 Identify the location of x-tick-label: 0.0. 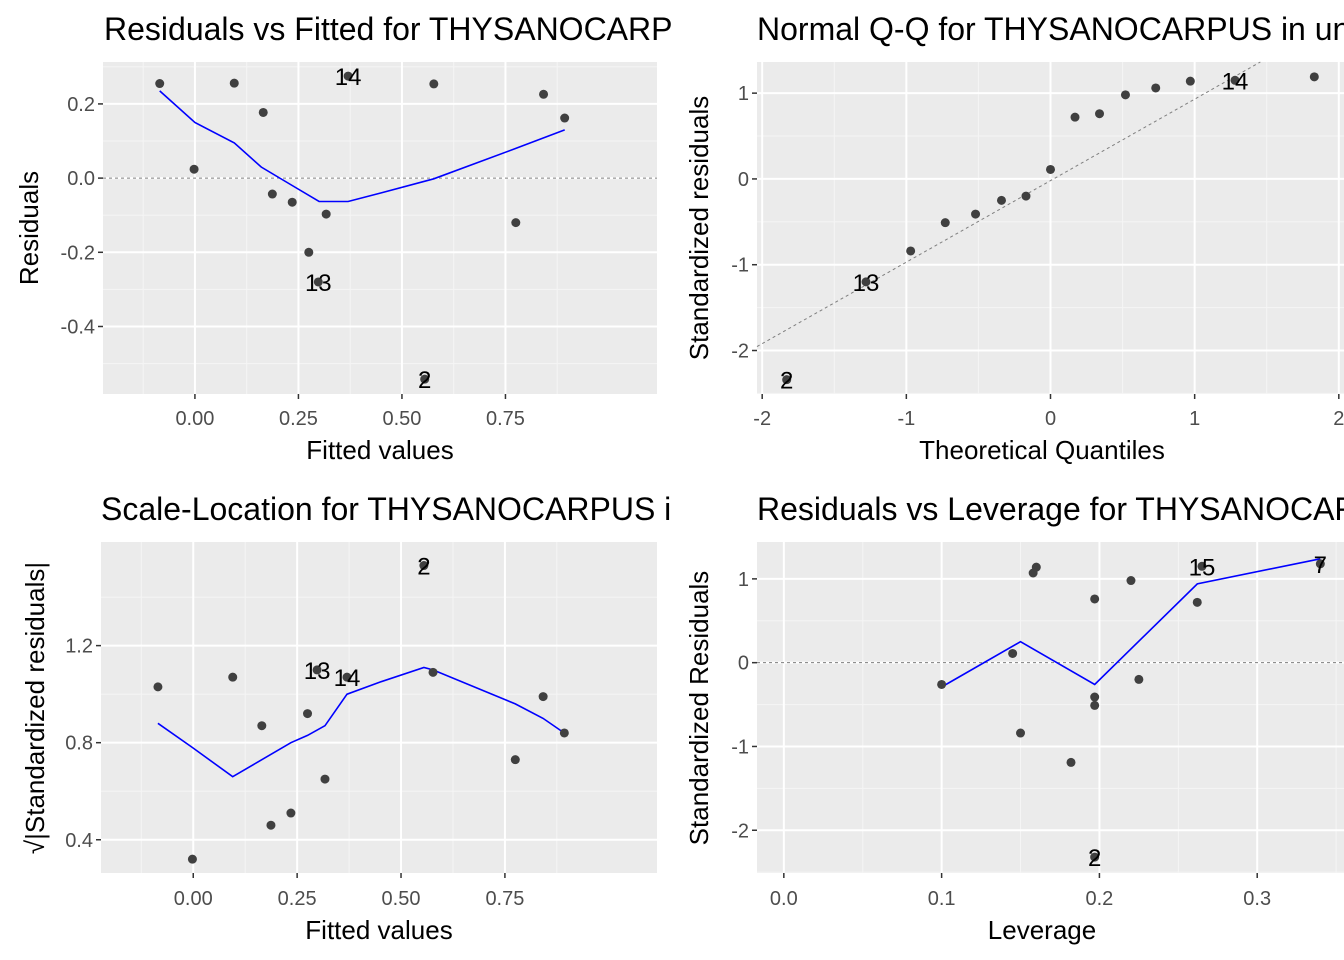
(784, 899).